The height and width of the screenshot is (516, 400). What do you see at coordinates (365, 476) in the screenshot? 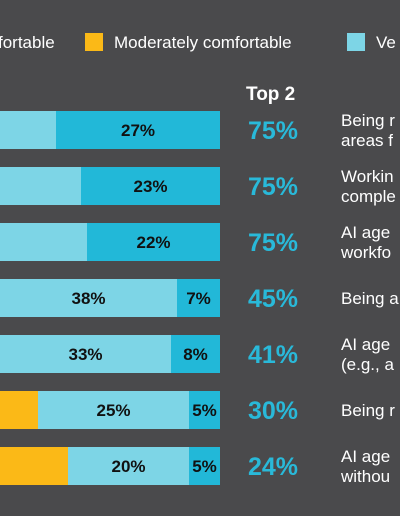
I see `row-statement-text: withou` at bounding box center [365, 476].